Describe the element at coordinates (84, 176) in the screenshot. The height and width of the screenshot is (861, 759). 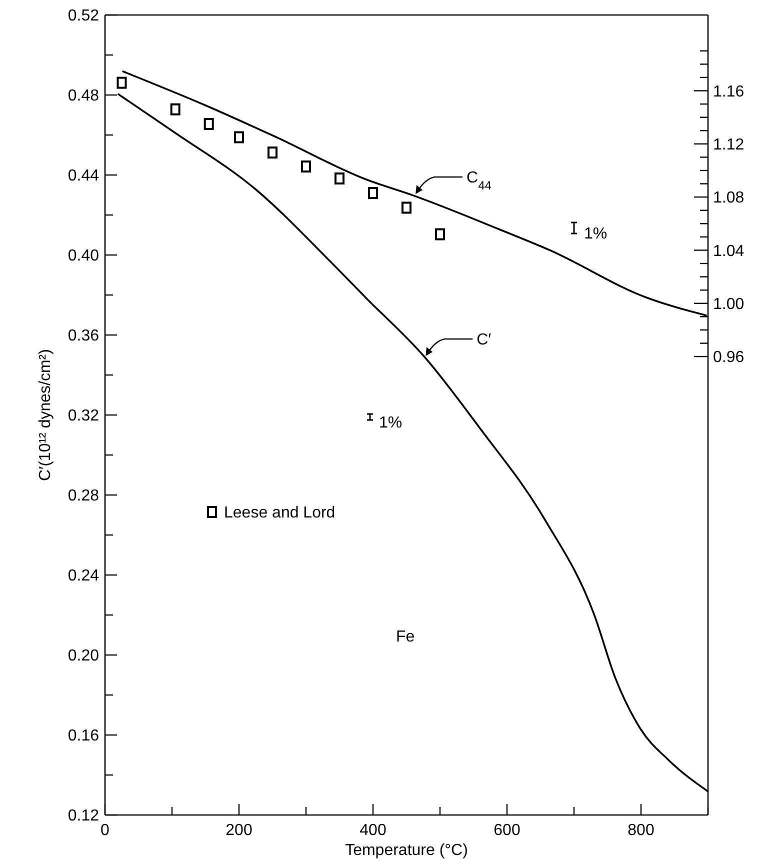
I see `y-tick-label: 0.44` at that location.